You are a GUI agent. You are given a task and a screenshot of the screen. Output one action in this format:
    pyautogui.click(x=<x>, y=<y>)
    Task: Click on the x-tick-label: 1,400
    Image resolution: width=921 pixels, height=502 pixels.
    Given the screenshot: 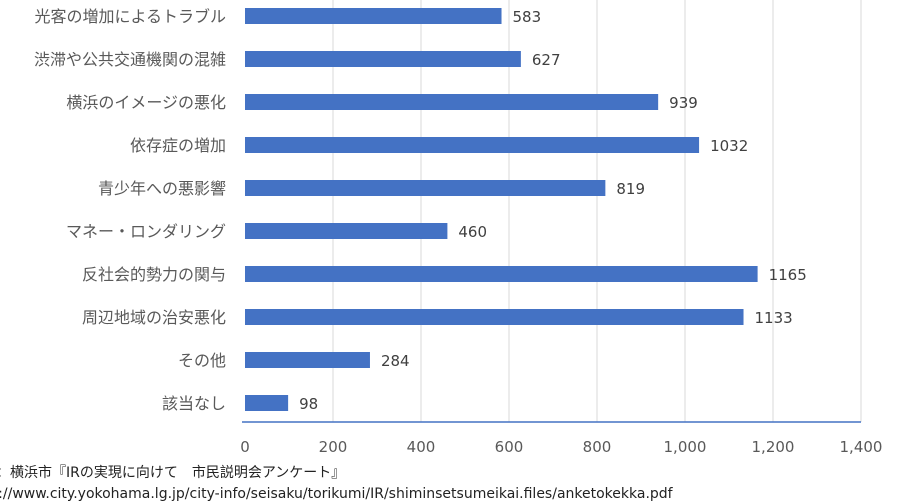 What is the action you would take?
    pyautogui.click(x=861, y=447)
    